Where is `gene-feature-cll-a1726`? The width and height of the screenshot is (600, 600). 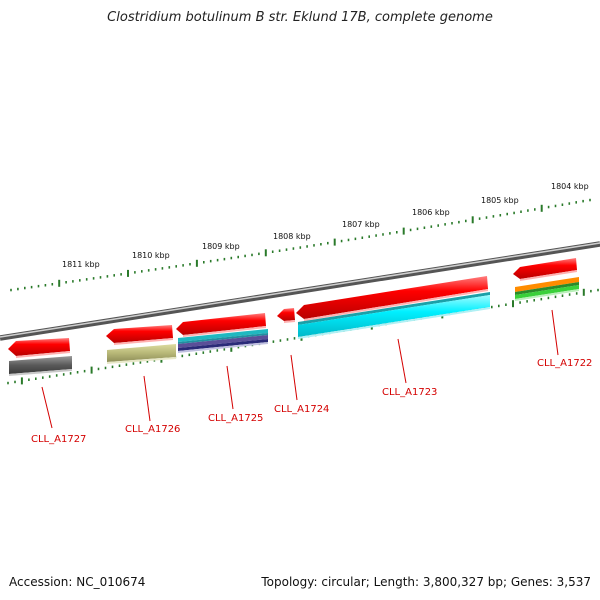
gene-feature-cll-a1726 is located at coordinates (141, 344).